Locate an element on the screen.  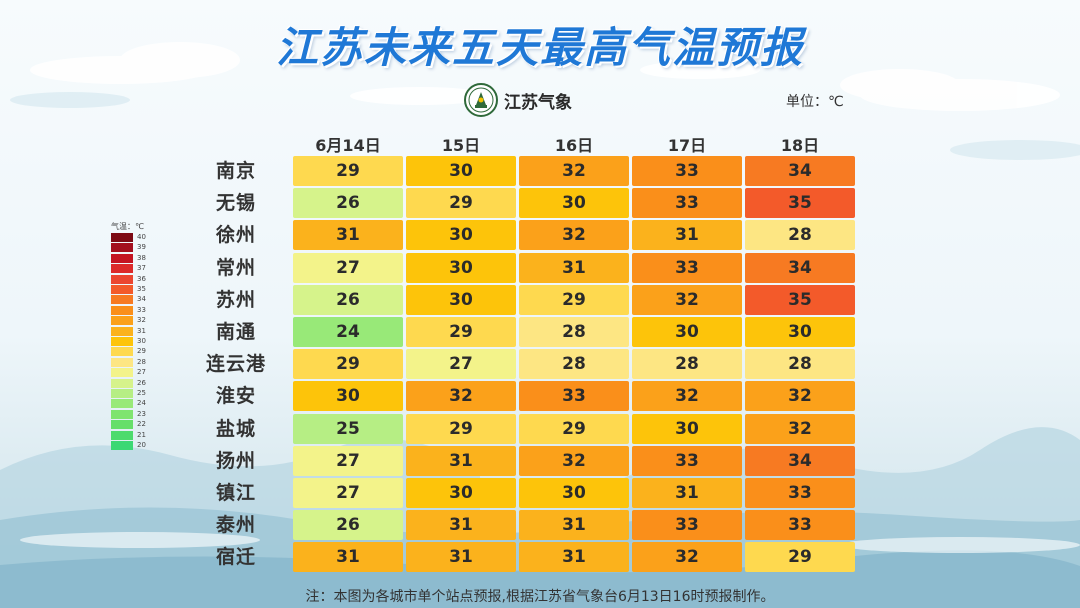
legend-label: 22 is located at coordinates (141, 424).